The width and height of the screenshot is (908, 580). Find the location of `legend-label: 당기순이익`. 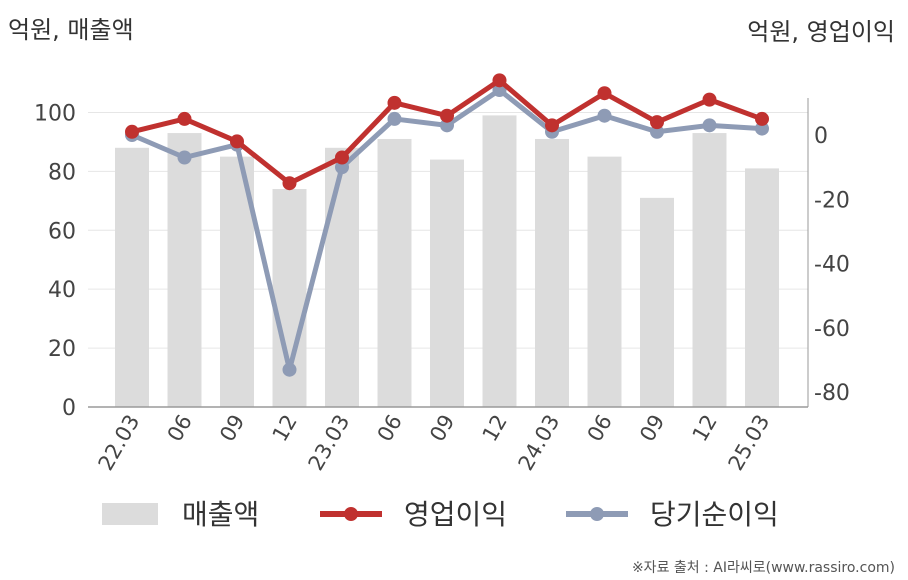

legend-label: 당기순이익 is located at coordinates (714, 514).